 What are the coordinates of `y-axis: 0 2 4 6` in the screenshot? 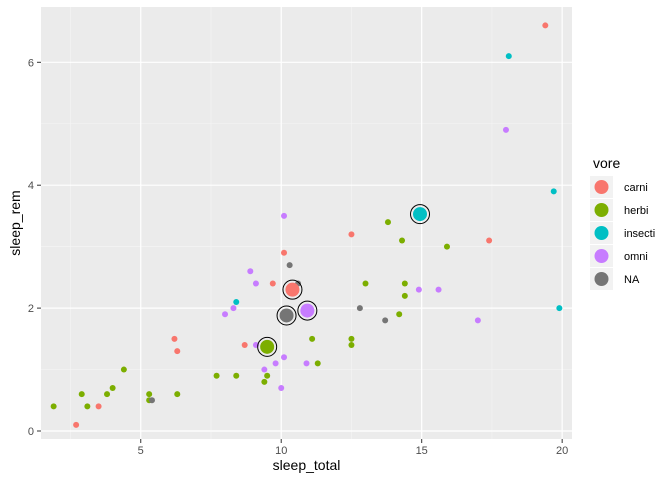 It's located at (34, 247).